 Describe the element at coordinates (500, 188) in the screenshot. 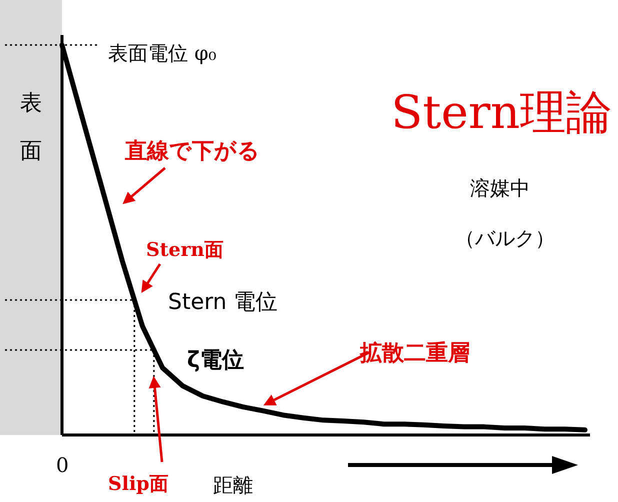

I see `annotation: 溶媒中` at that location.